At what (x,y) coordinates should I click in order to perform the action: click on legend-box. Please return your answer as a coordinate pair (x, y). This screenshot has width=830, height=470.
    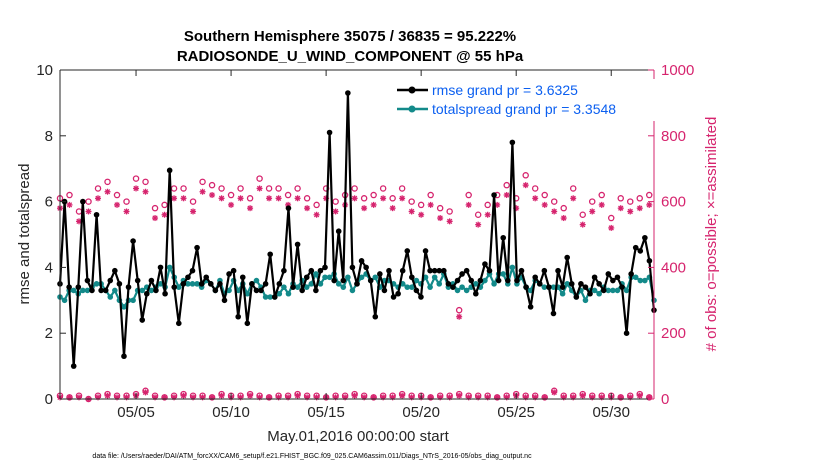
    Looking at the image, I should click on (524, 100).